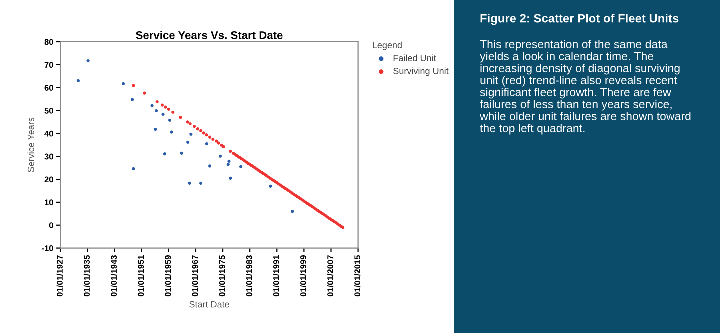 Image resolution: width=720 pixels, height=333 pixels. I want to click on x-axis-title: Start Date, so click(210, 304).